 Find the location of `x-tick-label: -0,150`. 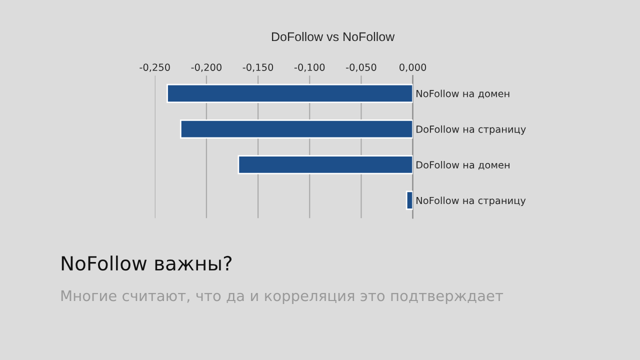

x-tick-label: -0,150 is located at coordinates (258, 68).